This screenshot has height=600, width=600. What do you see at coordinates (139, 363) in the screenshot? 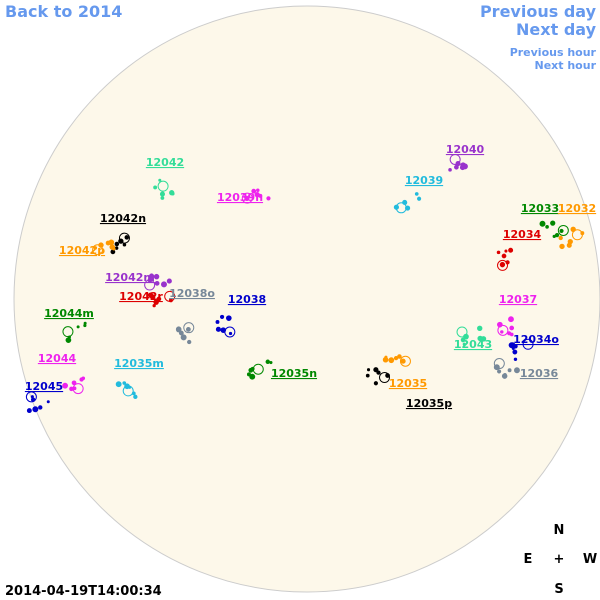
I see `region-label: 12035m` at bounding box center [139, 363].